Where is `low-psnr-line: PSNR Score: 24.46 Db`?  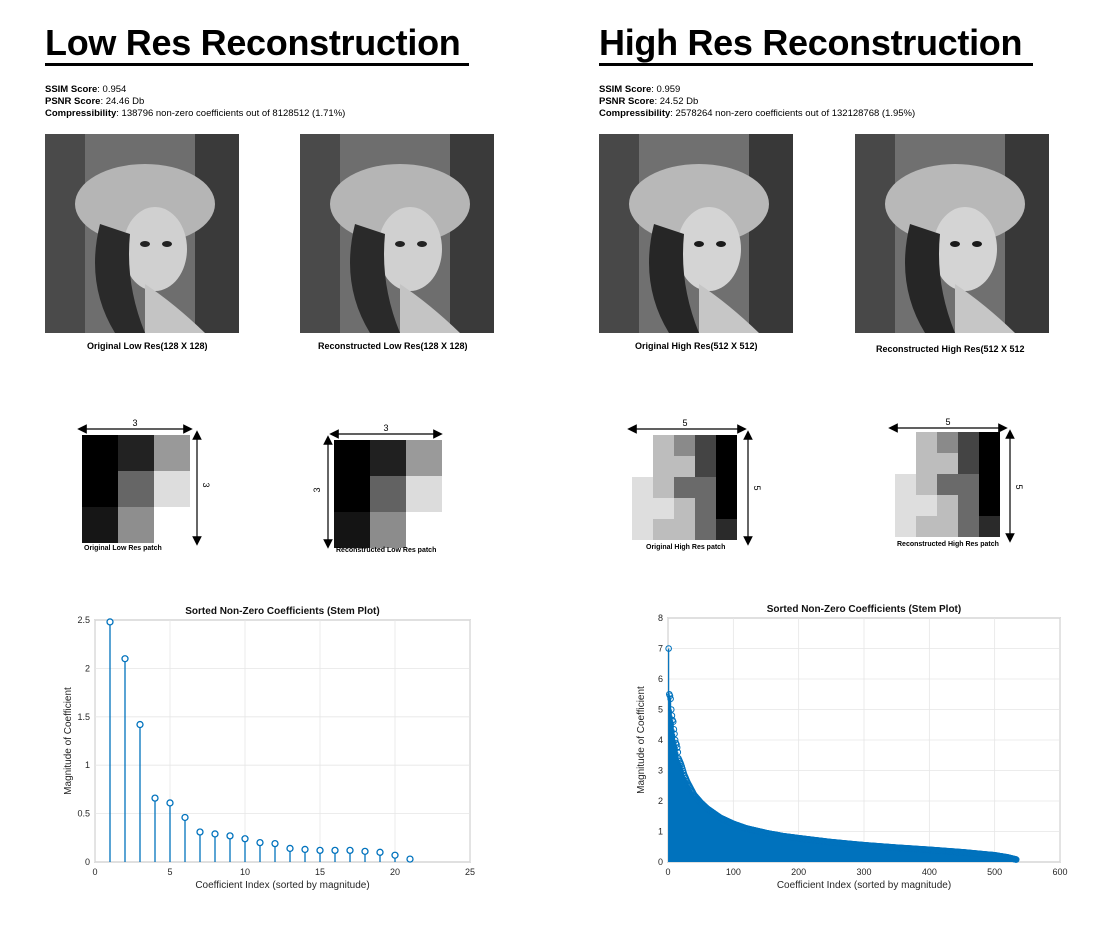 low-psnr-line: PSNR Score: 24.46 Db is located at coordinates (95, 101).